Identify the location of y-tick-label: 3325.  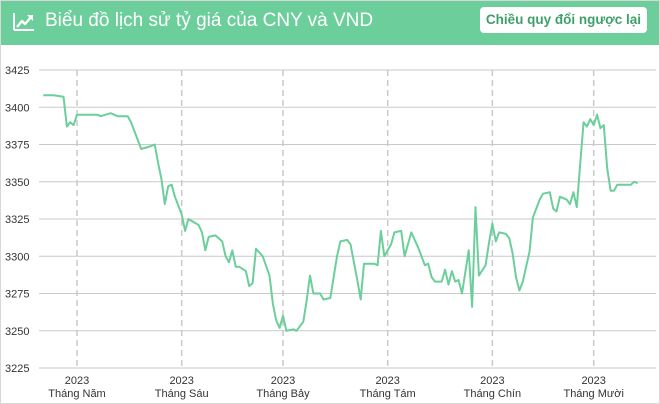
(17, 220).